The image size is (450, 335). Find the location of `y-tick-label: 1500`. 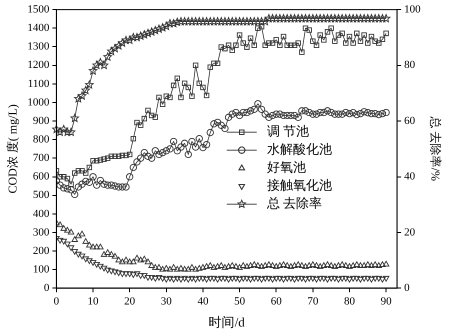

y-tick-label: 1500 is located at coordinates (38, 9).